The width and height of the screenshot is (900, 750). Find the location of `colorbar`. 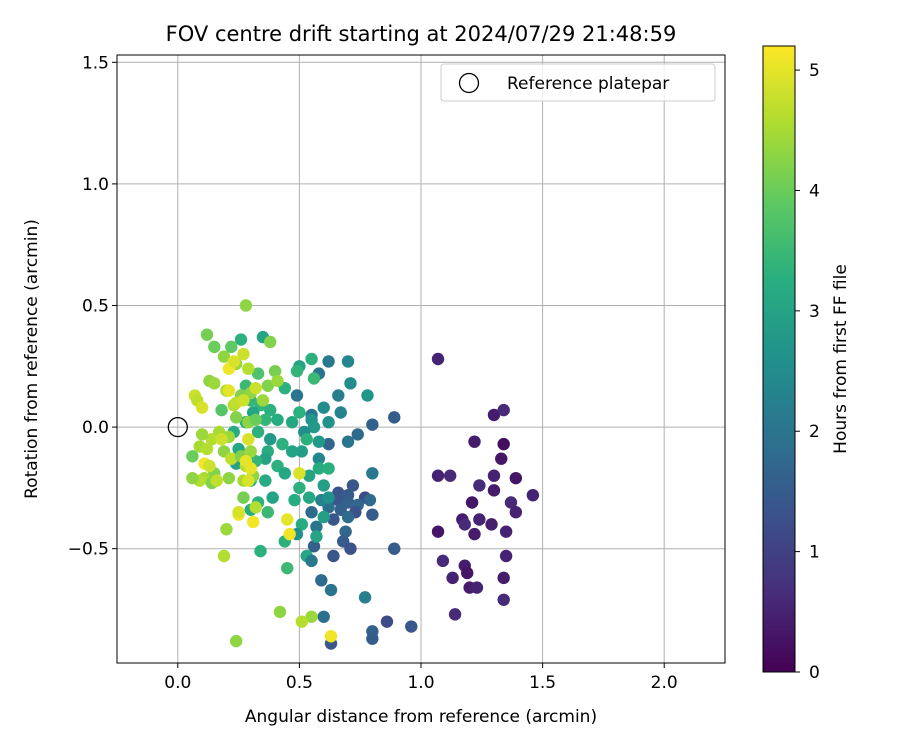

colorbar is located at coordinates (779, 359).